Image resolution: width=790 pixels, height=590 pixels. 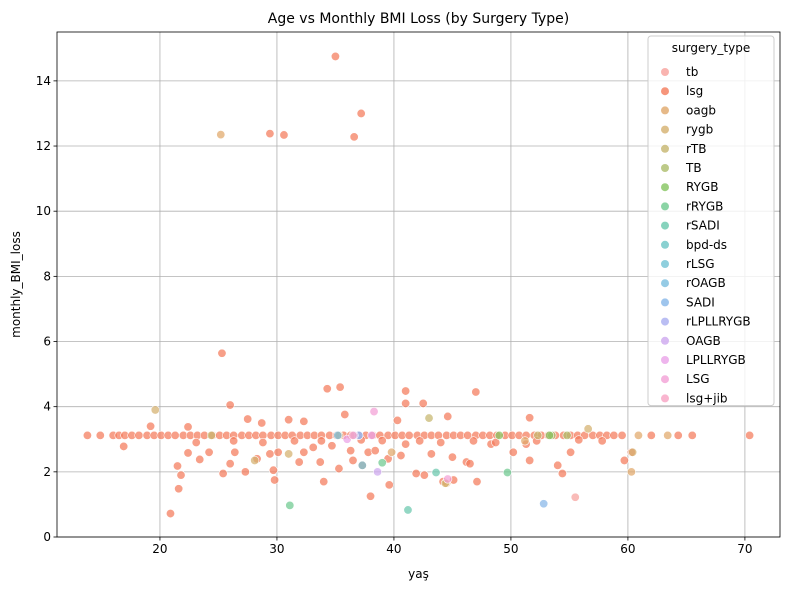 I want to click on legend-label: oagb, so click(x=701, y=110).